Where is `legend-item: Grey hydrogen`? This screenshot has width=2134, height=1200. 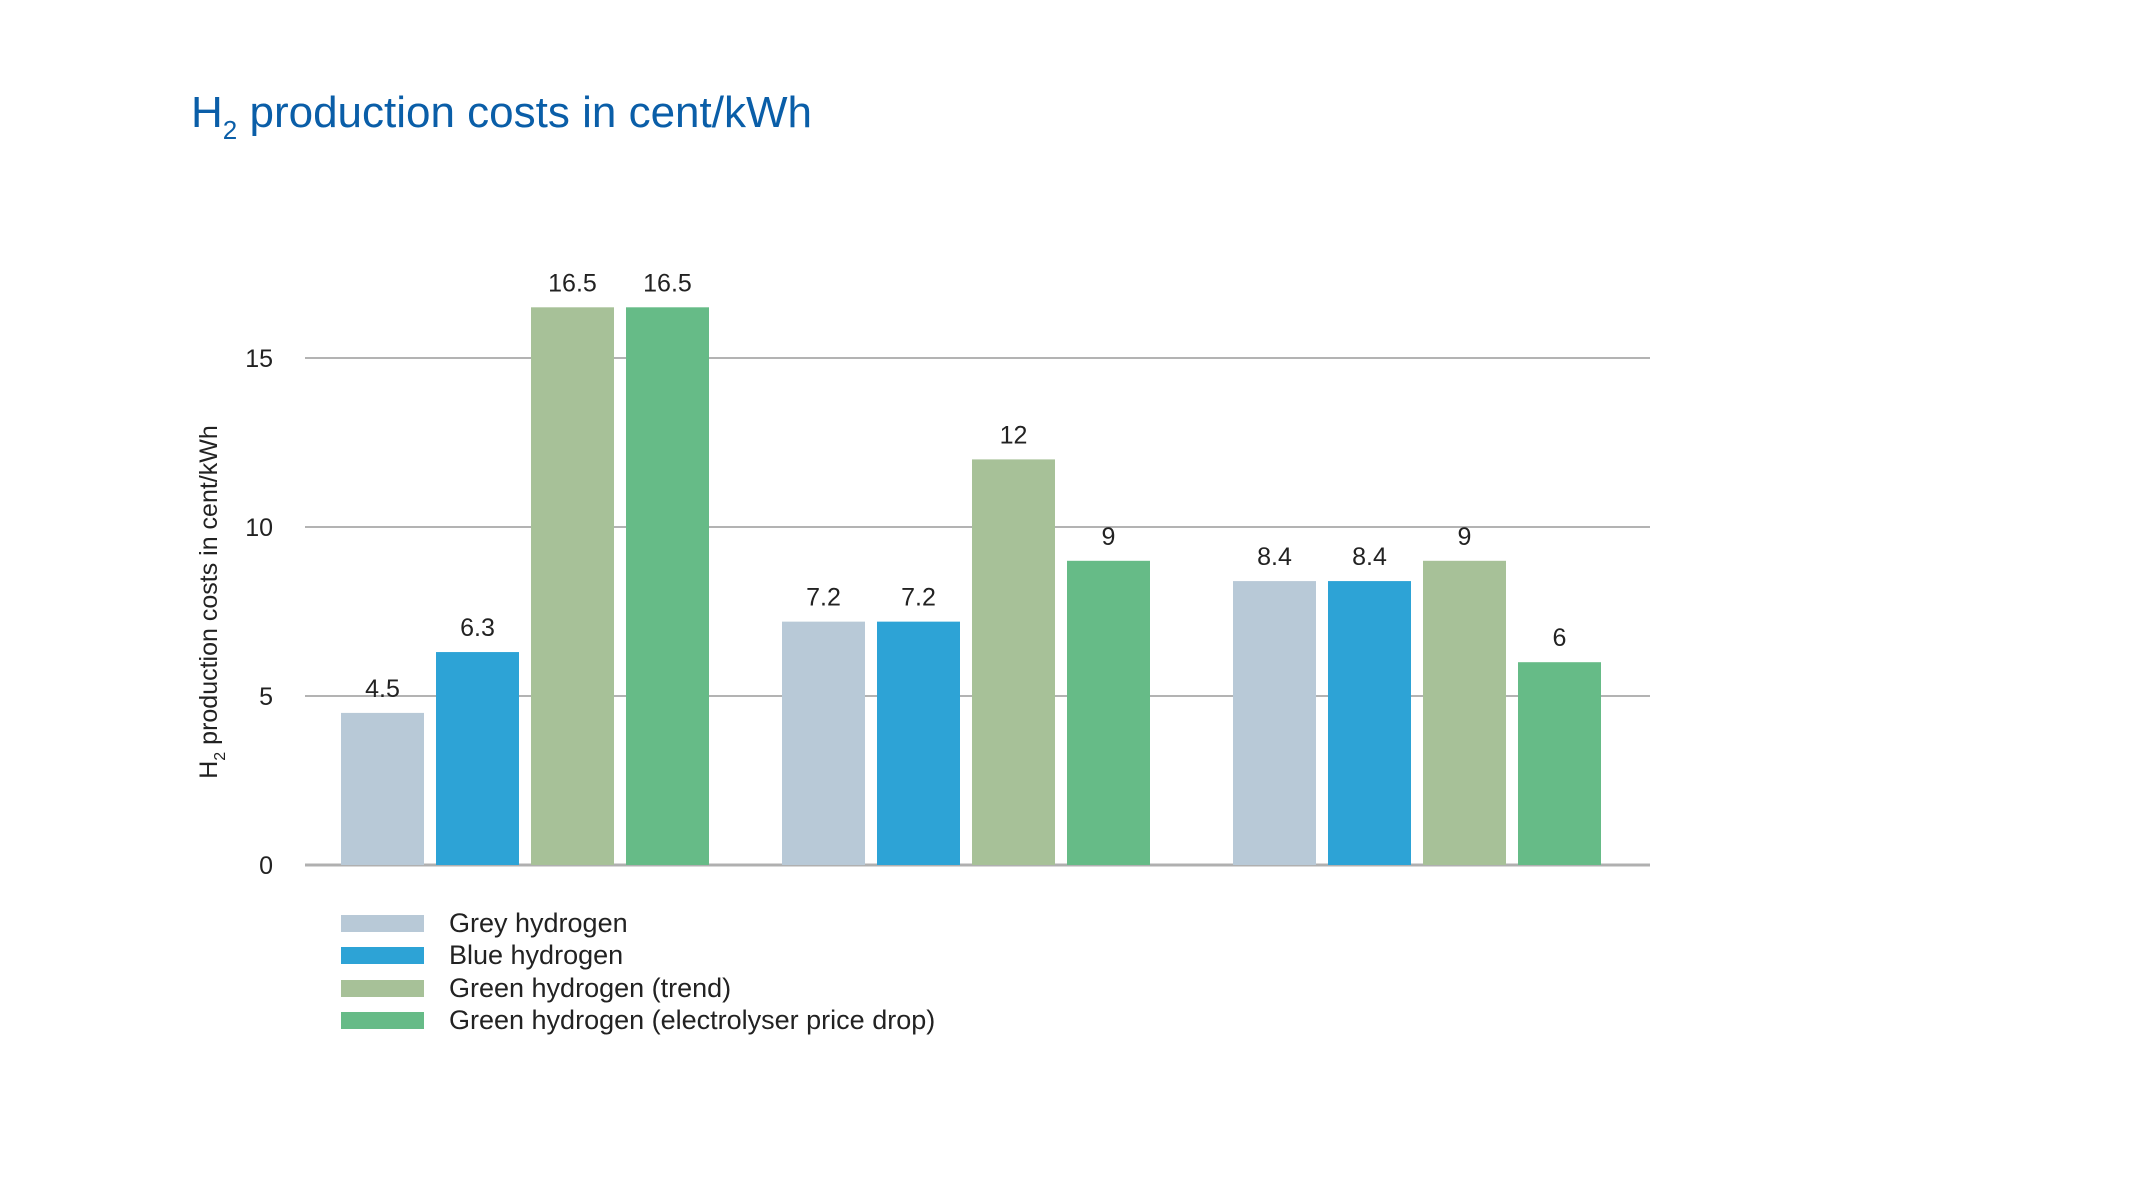
legend-item: Grey hydrogen is located at coordinates (484, 923).